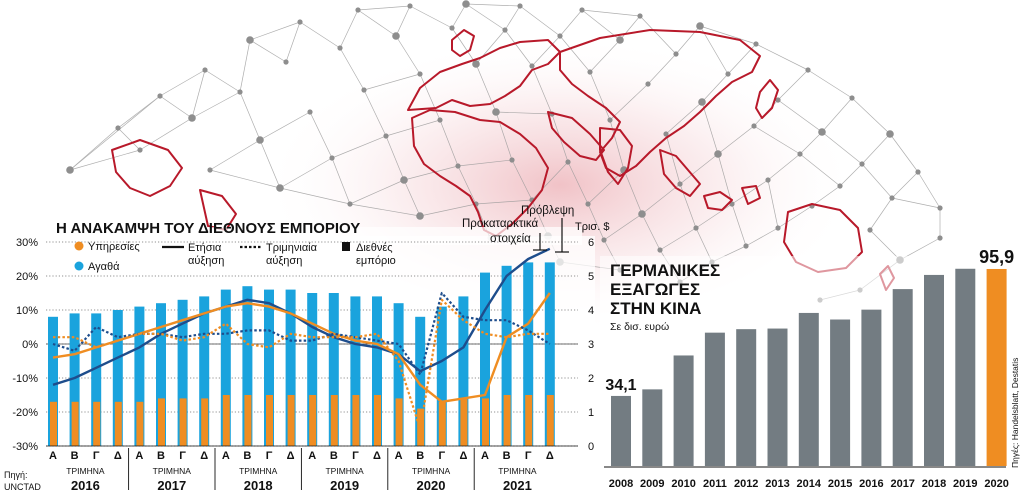 This screenshot has height=504, width=1024. Describe the element at coordinates (208, 228) in the screenshot. I see `left-chart-title: Η ΑΝΑΚΑΜΨΗ ΤΟΥ ΔΙΕΘΝΟΥΣ ΕΜΠΟΡΙΟΥ` at that location.